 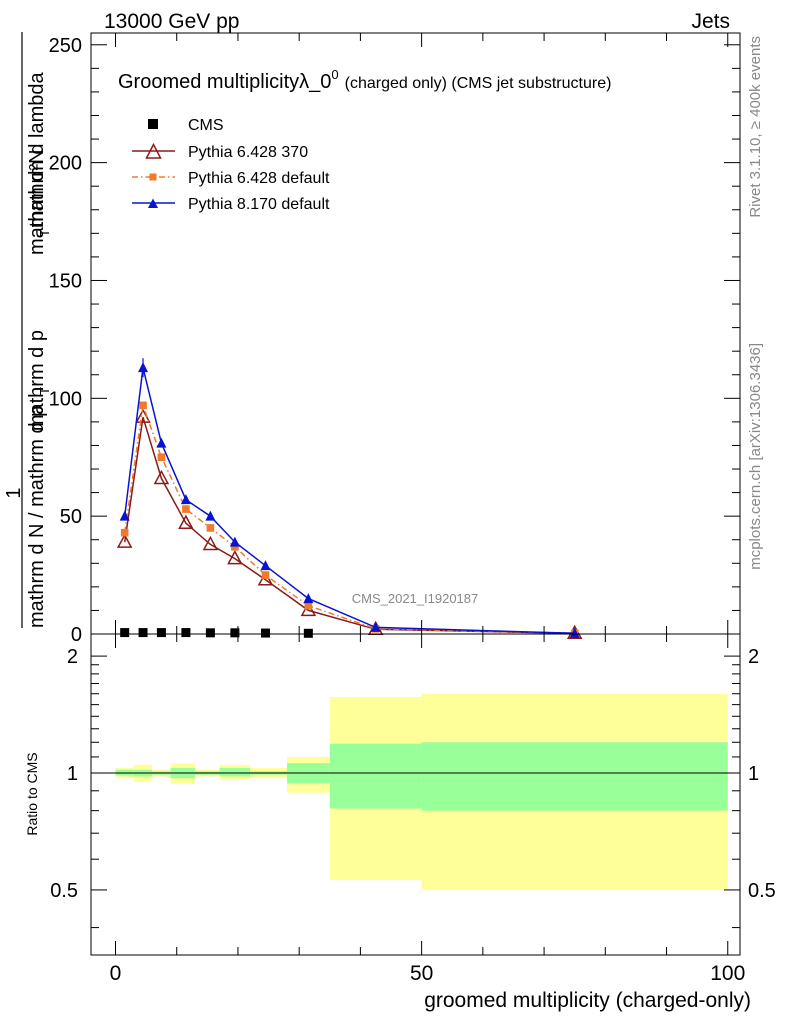 What do you see at coordinates (727, 973) in the screenshot?
I see `x-tick-label-100: 100` at bounding box center [727, 973].